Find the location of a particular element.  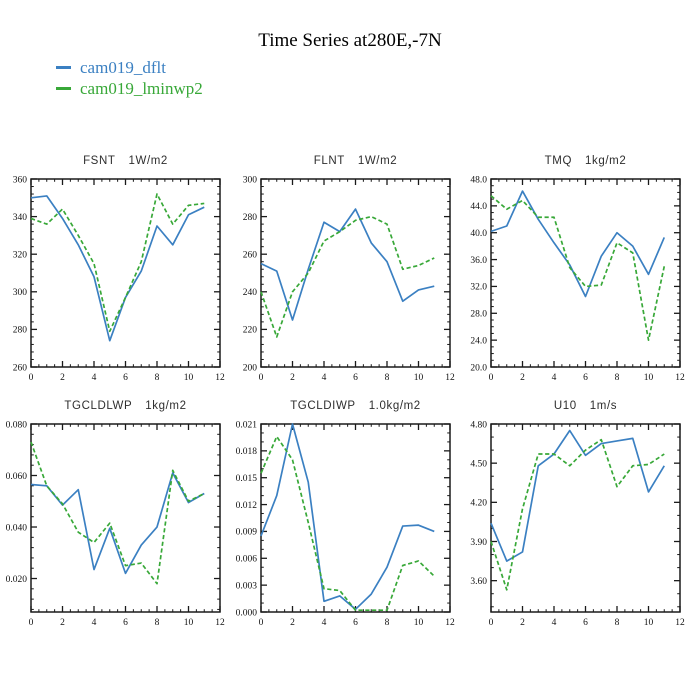

svg-text: 0.009 is located at coordinates (247, 533).